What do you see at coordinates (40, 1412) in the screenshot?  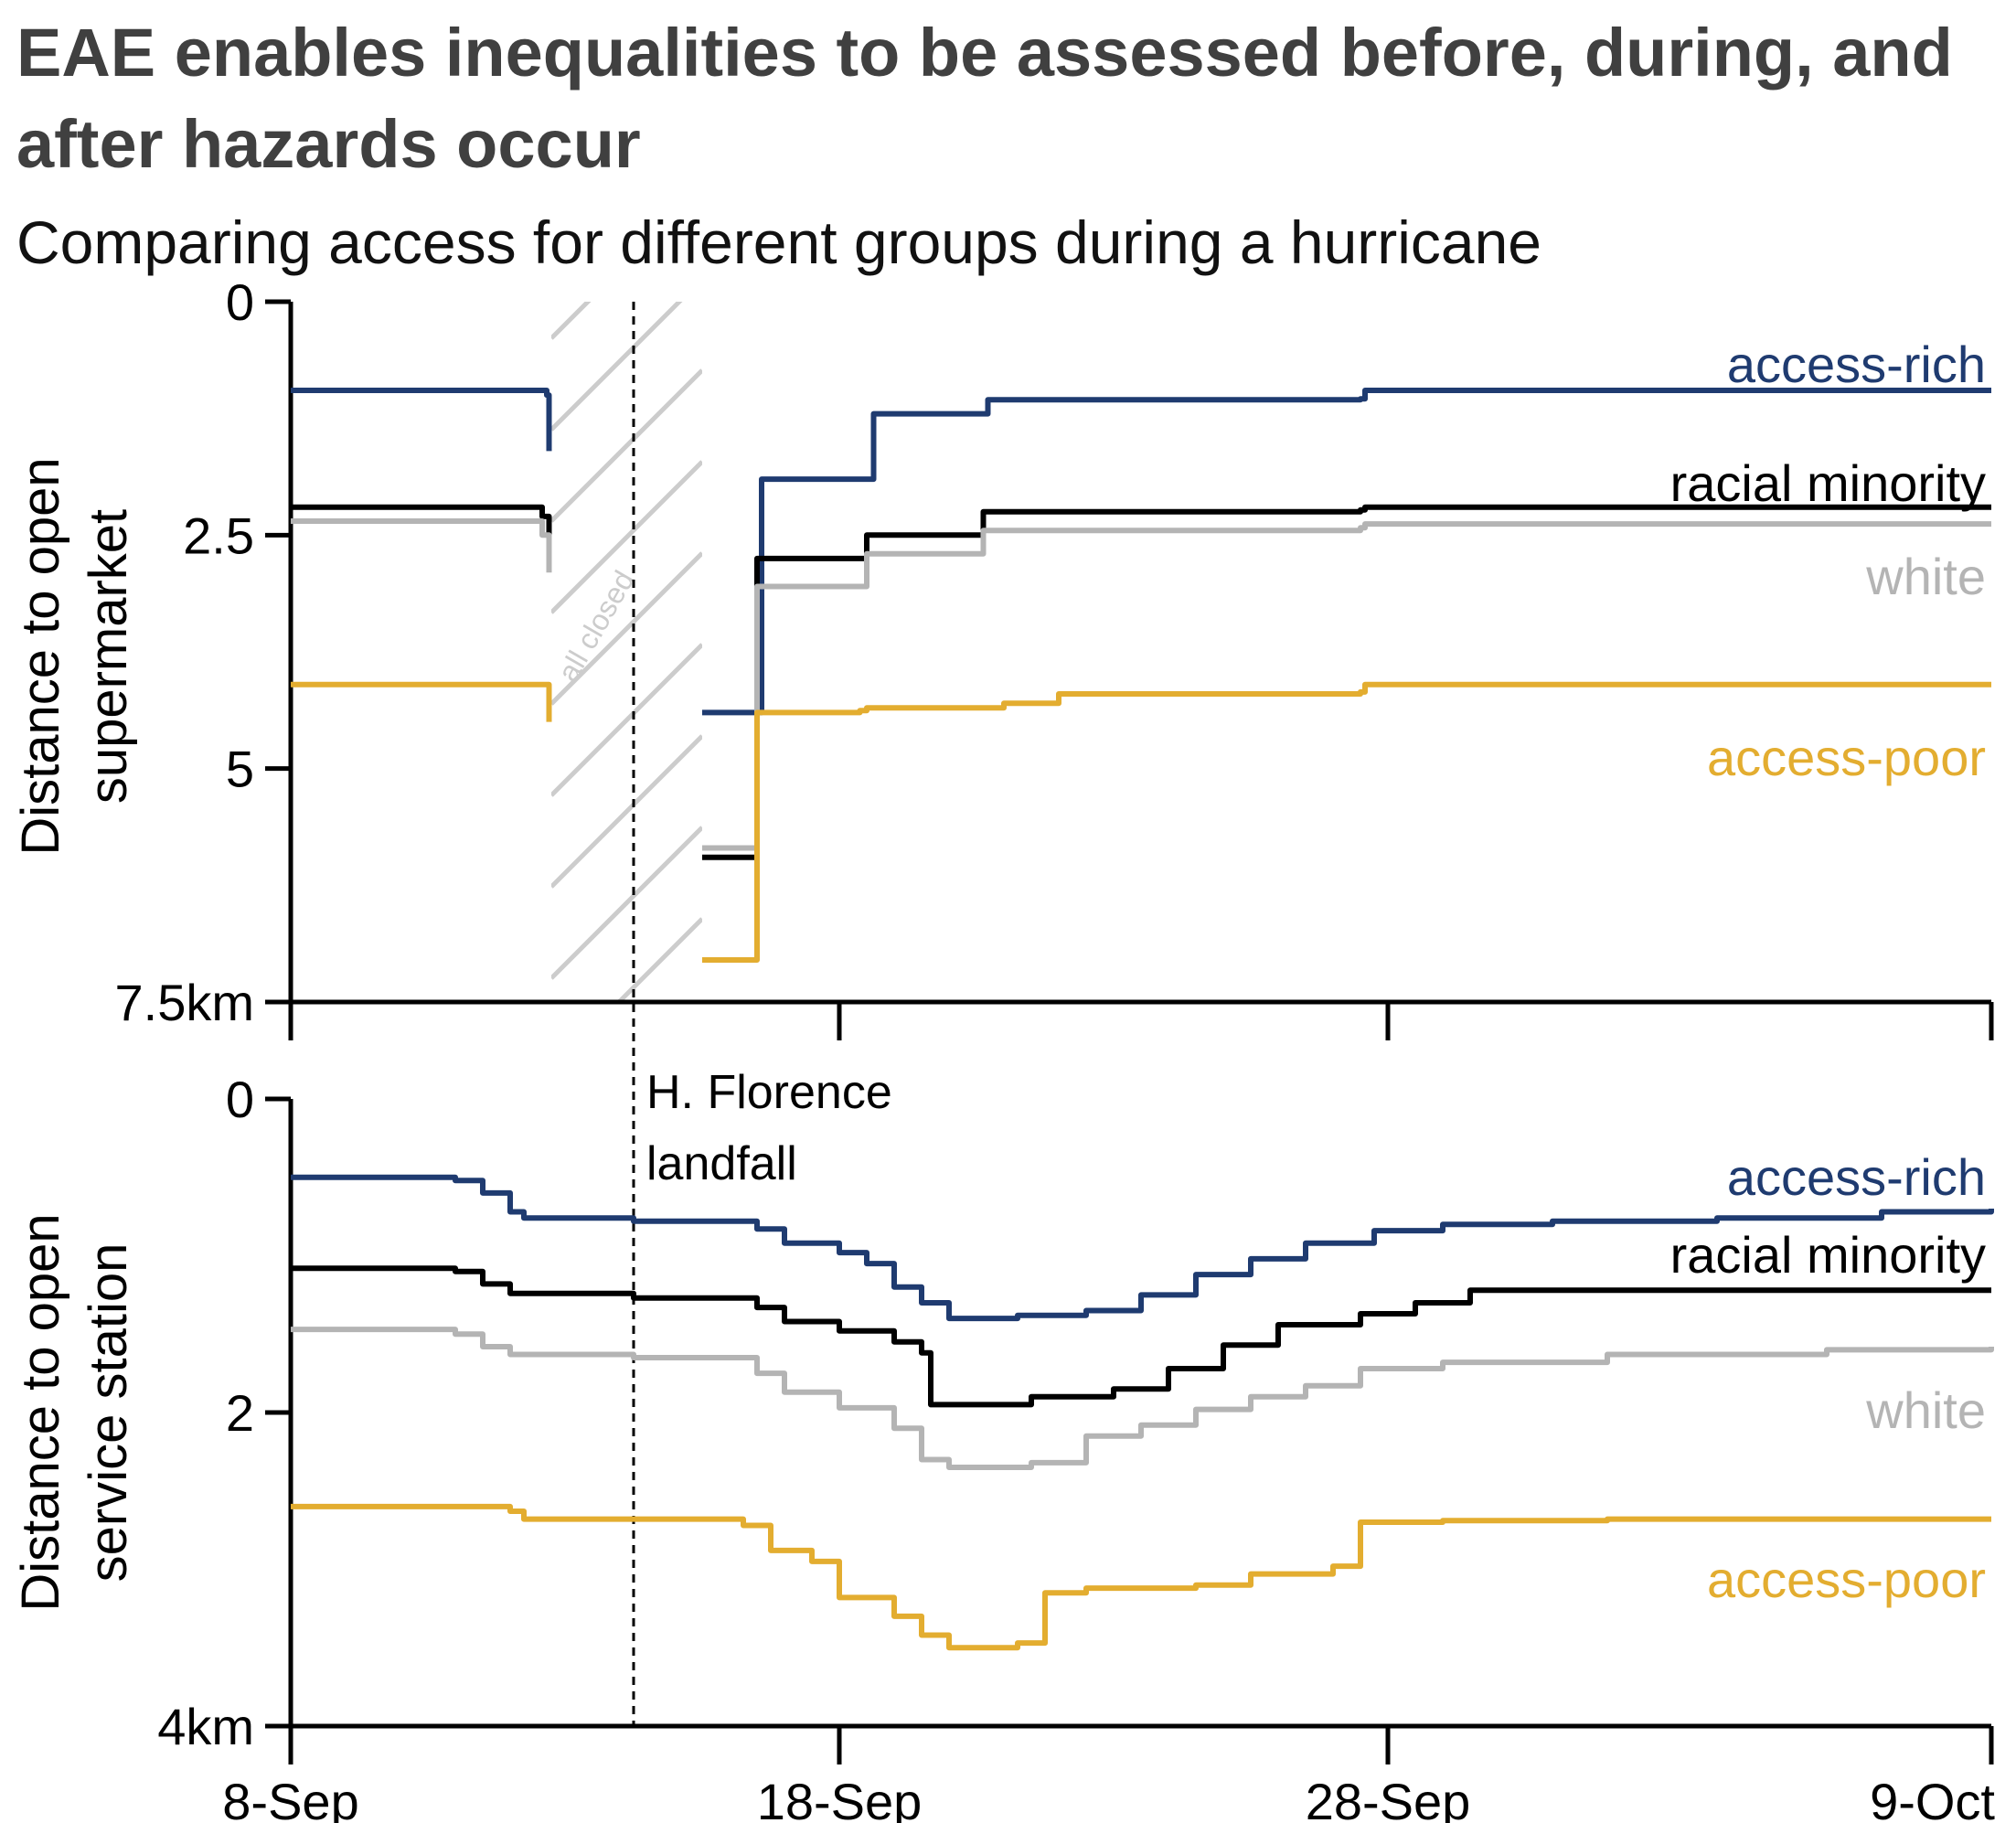 I see `y-axis-label-bottom-line1: Distance to open` at bounding box center [40, 1412].